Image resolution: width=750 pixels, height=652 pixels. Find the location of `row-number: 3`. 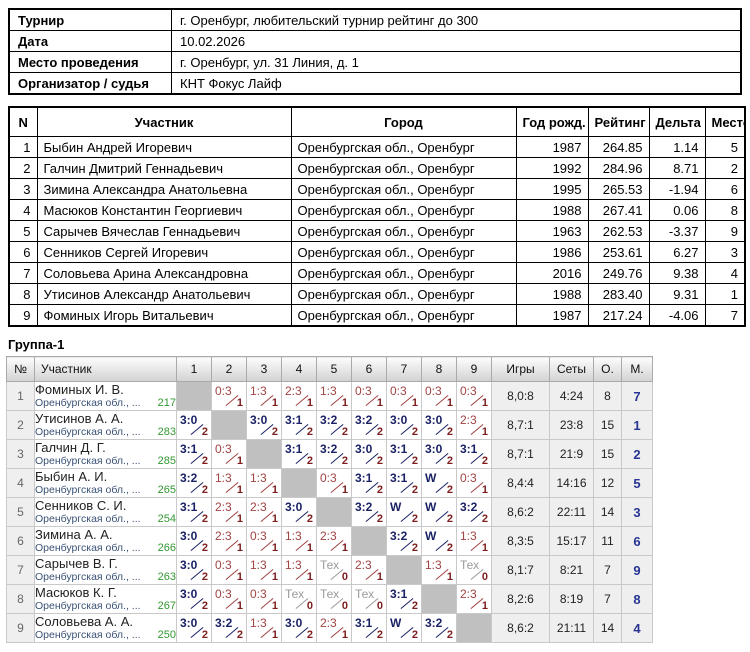

row-number: 3 is located at coordinates (20, 454).